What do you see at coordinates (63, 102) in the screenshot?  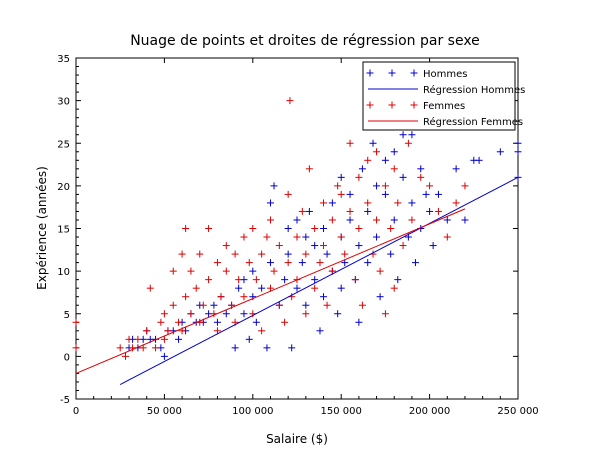 I see `y-tick-label: 30` at bounding box center [63, 102].